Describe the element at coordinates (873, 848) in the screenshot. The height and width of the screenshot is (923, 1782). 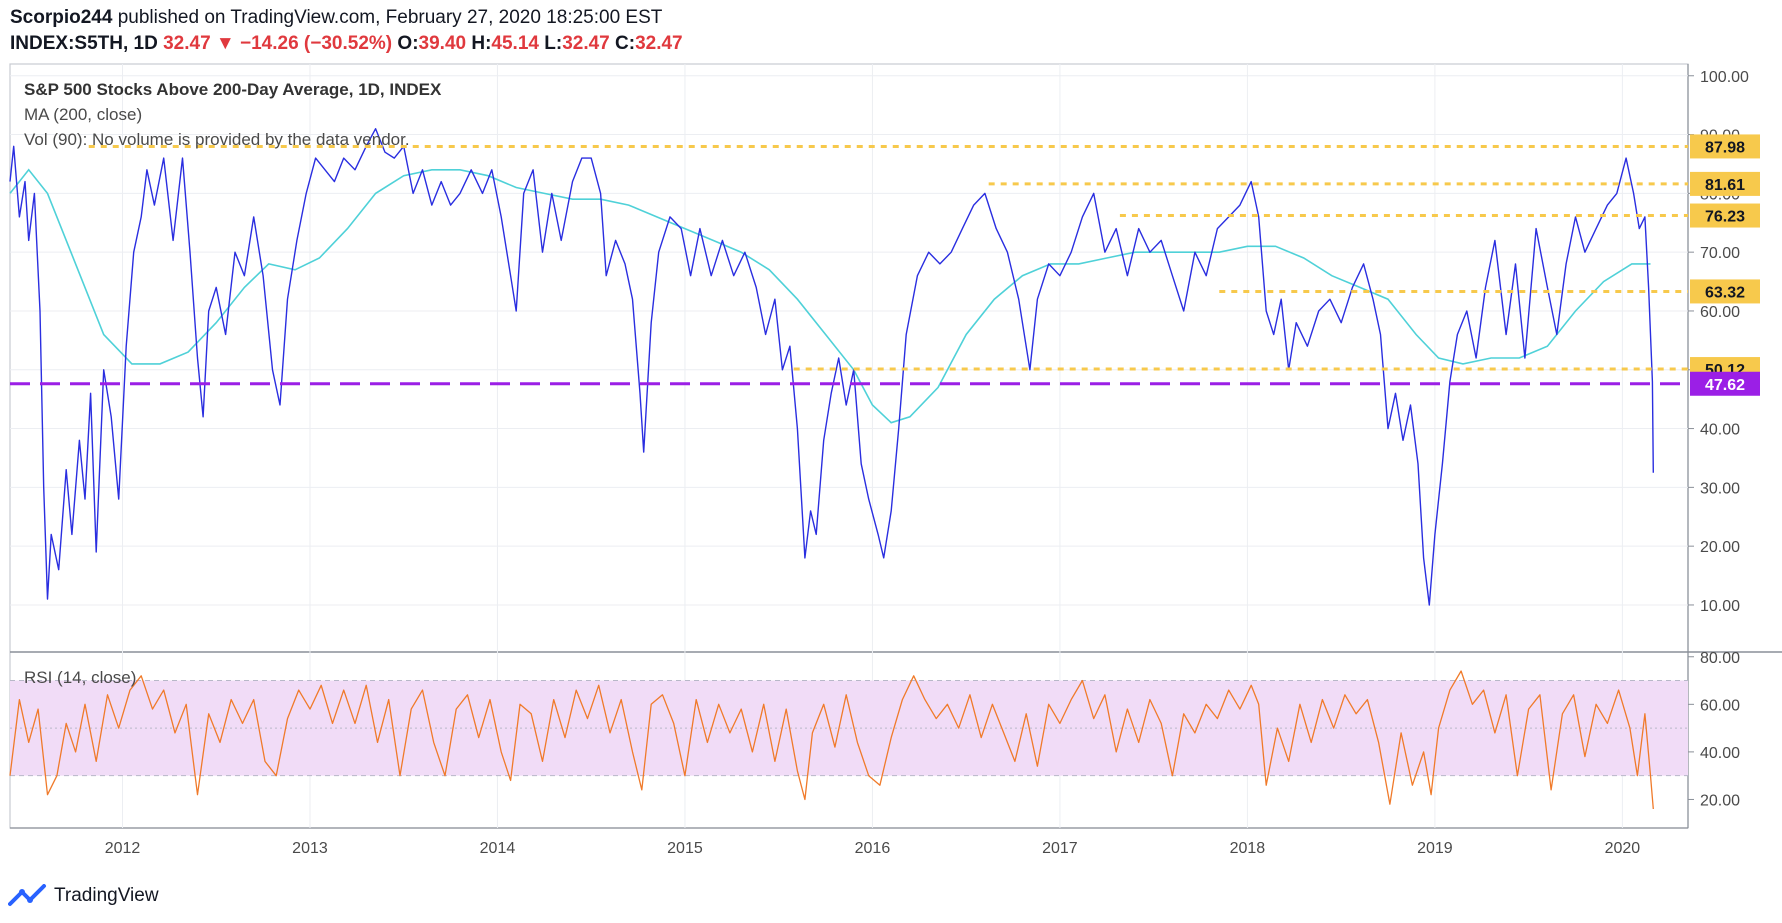
I see `x-tick-label: 2016` at that location.